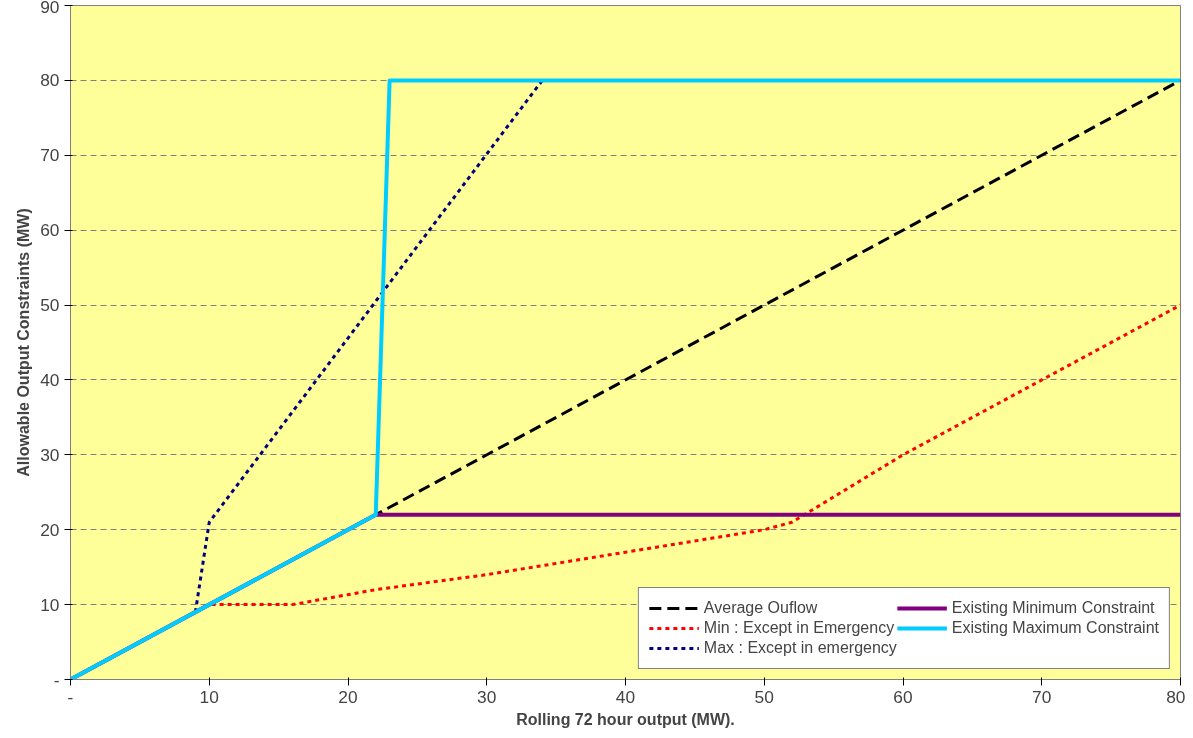 This screenshot has width=1193, height=738. I want to click on x-tick-label: 10, so click(209, 696).